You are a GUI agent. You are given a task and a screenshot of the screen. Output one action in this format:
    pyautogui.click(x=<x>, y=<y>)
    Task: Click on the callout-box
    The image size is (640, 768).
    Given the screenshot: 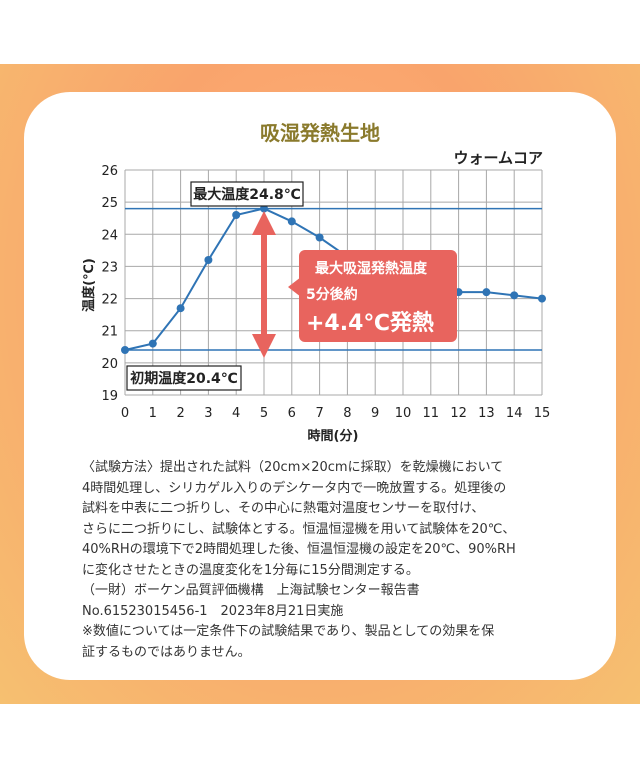 What is the action you would take?
    pyautogui.click(x=378, y=296)
    